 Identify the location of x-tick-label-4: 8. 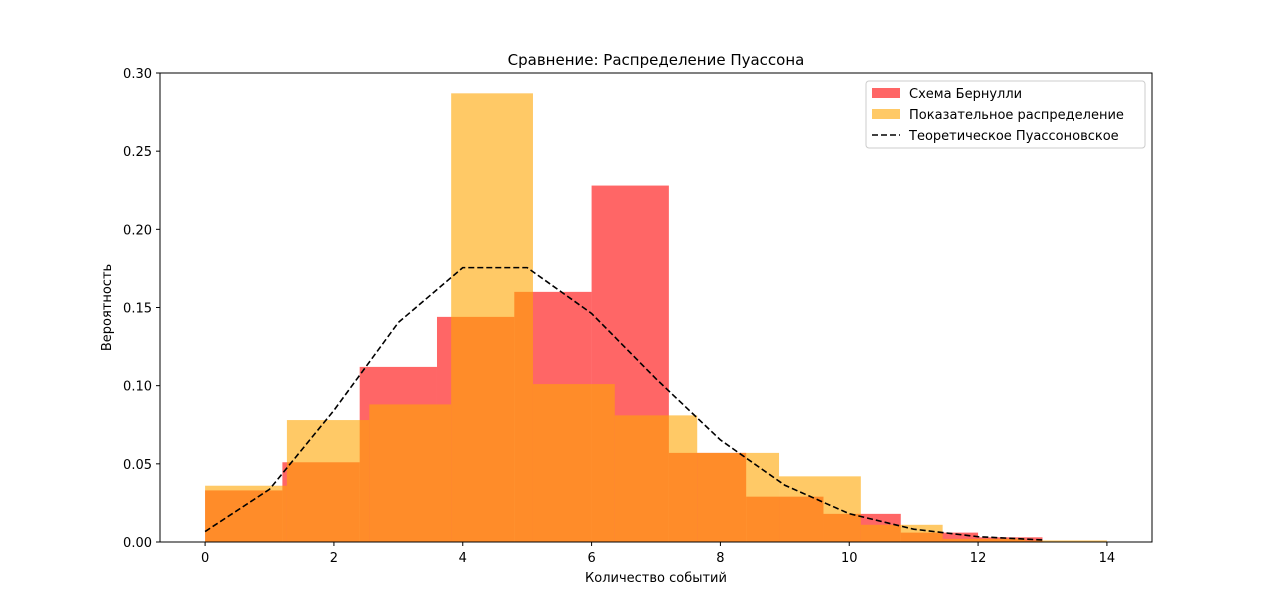
(720, 558).